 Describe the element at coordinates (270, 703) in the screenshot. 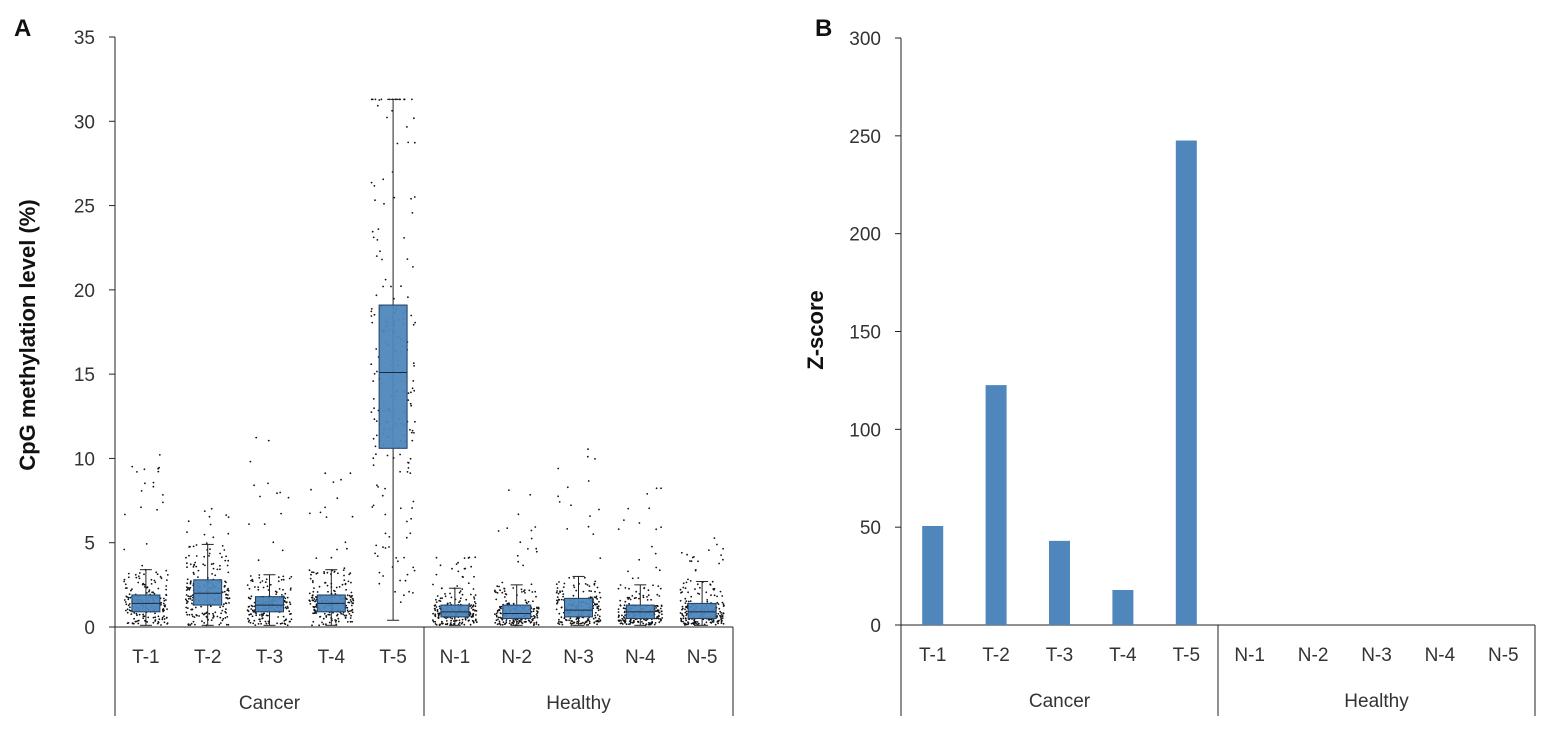

I see `chart-a-group-label: Cancer` at that location.